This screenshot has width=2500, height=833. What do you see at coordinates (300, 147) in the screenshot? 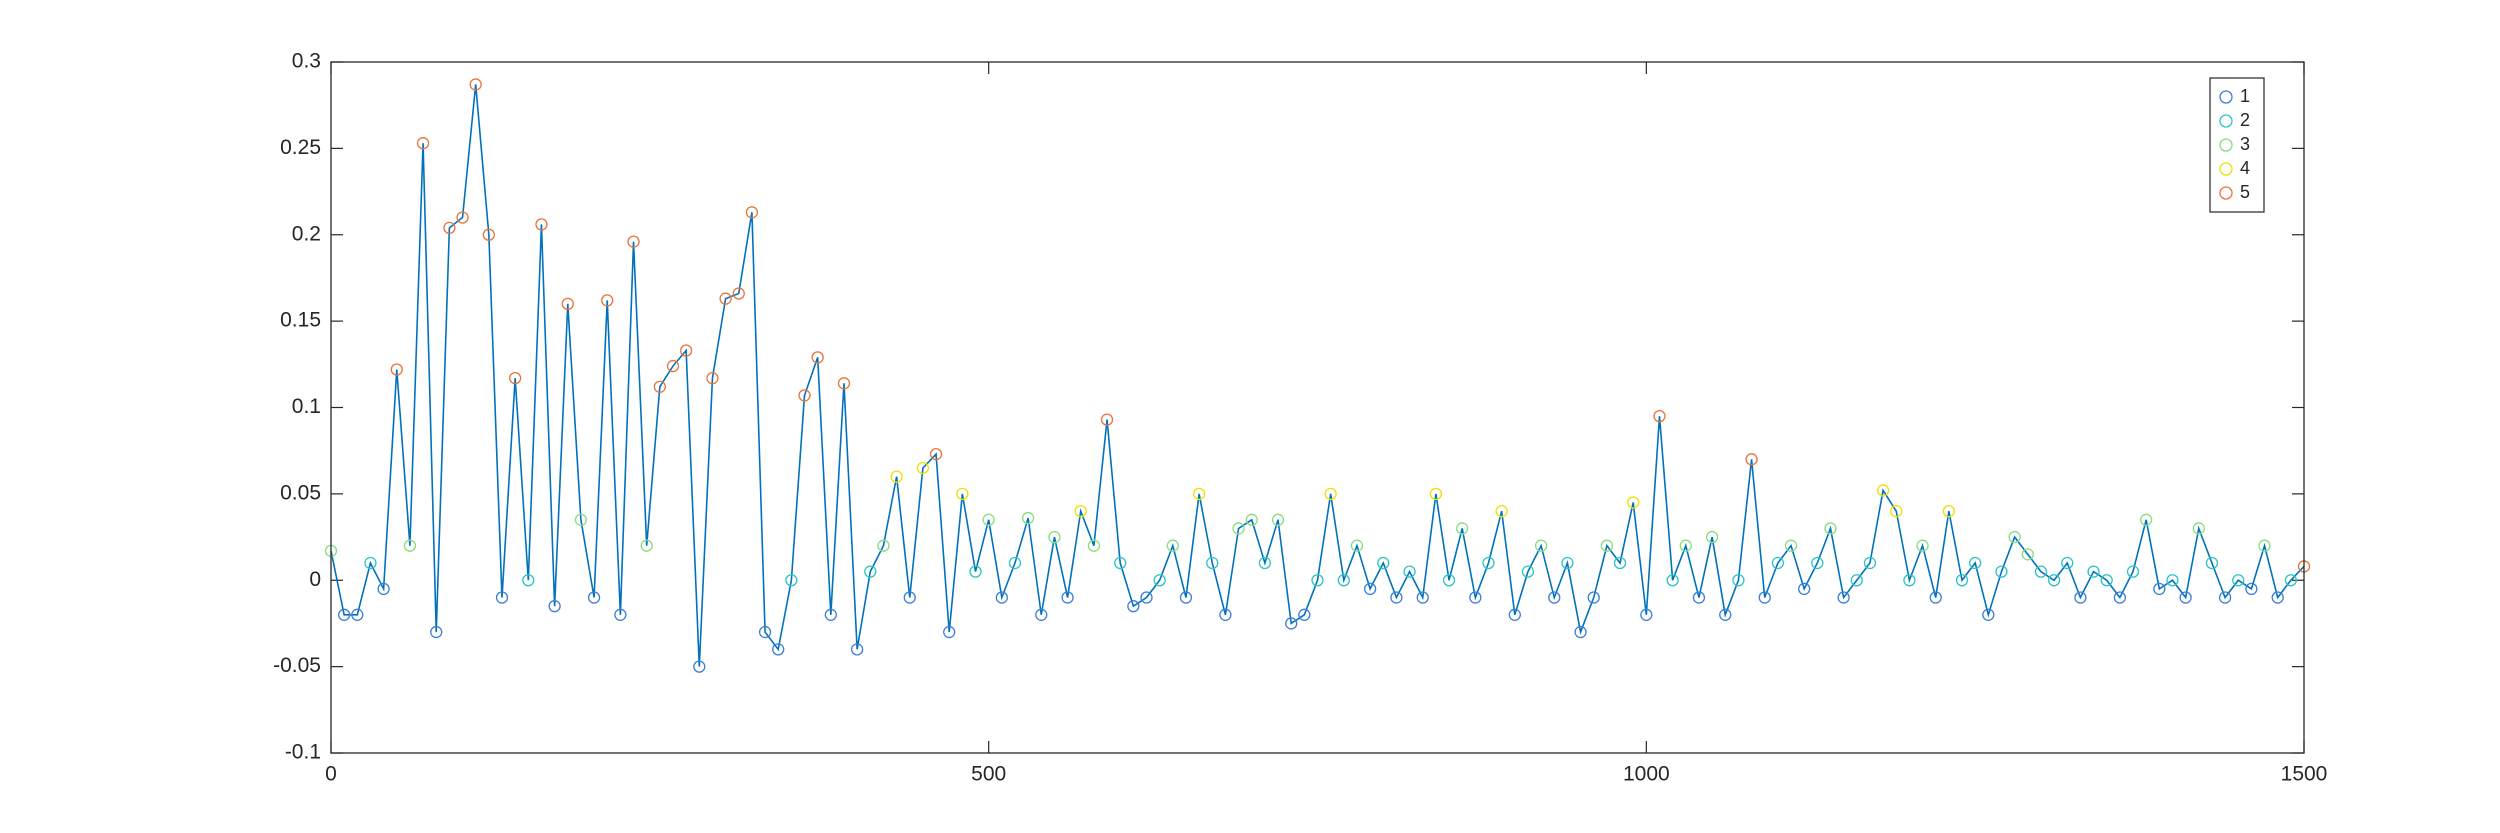
I see `y-tick-label: 0.25` at bounding box center [300, 147].